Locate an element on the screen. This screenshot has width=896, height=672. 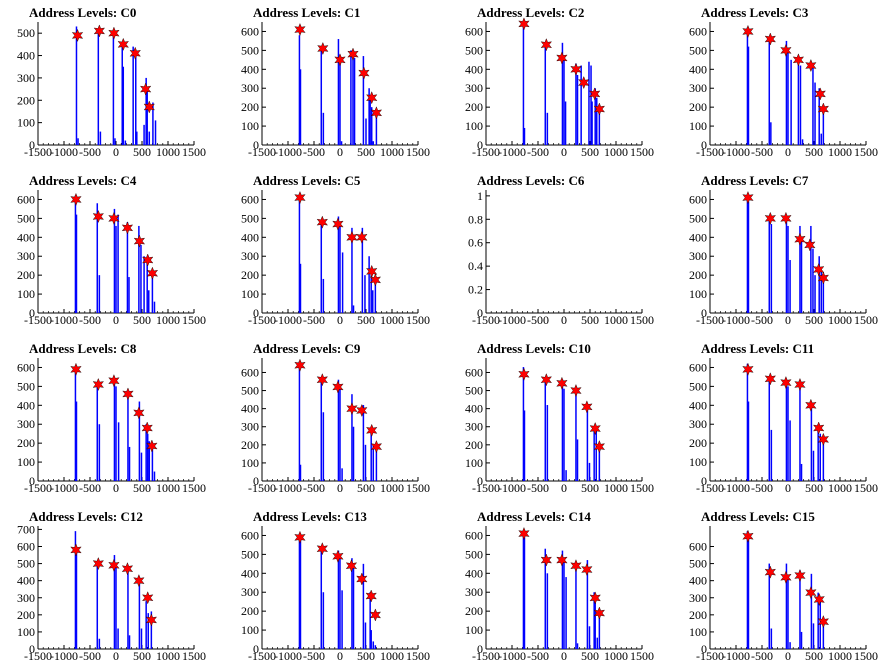
chart-title: Address Levels: C5 is located at coordinates (307, 180).